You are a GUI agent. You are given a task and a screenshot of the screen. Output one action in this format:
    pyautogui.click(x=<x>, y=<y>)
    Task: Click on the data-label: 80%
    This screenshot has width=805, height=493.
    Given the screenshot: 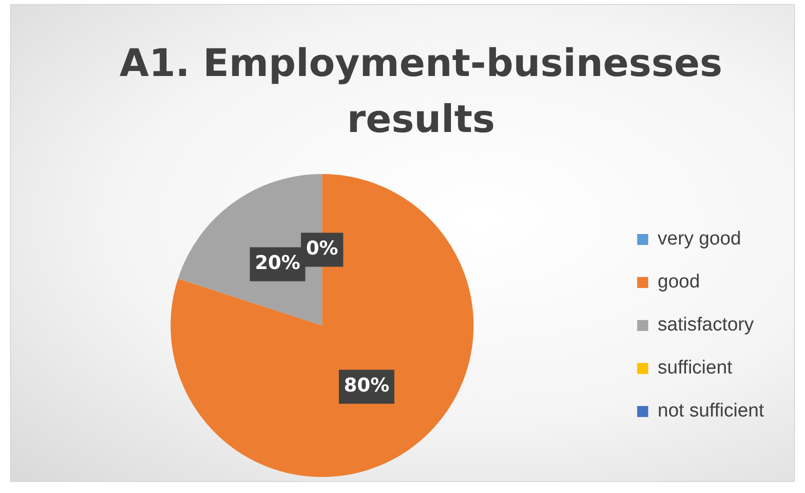 What is the action you would take?
    pyautogui.click(x=367, y=385)
    